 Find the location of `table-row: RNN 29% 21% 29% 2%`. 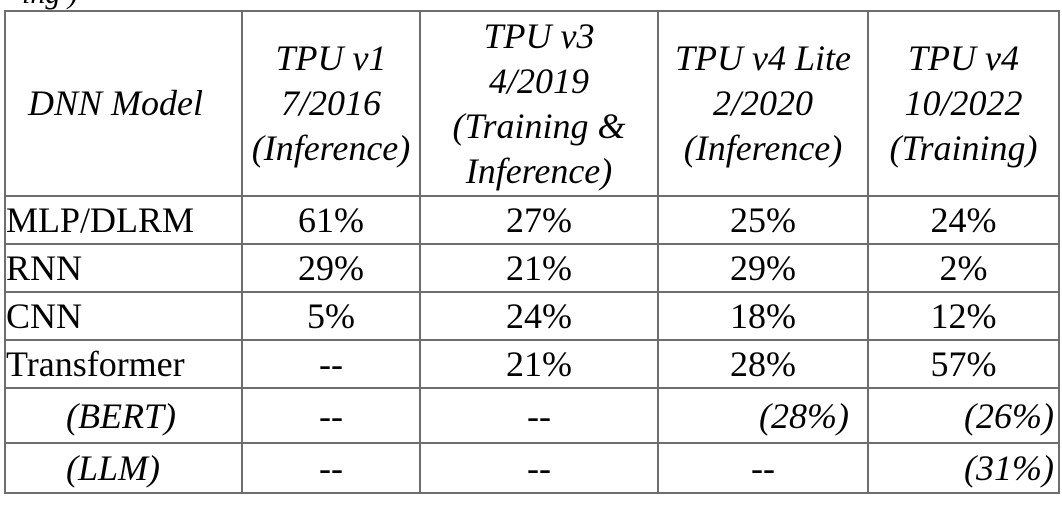

table-row: RNN 29% 21% 29% 2% is located at coordinates (532, 268).